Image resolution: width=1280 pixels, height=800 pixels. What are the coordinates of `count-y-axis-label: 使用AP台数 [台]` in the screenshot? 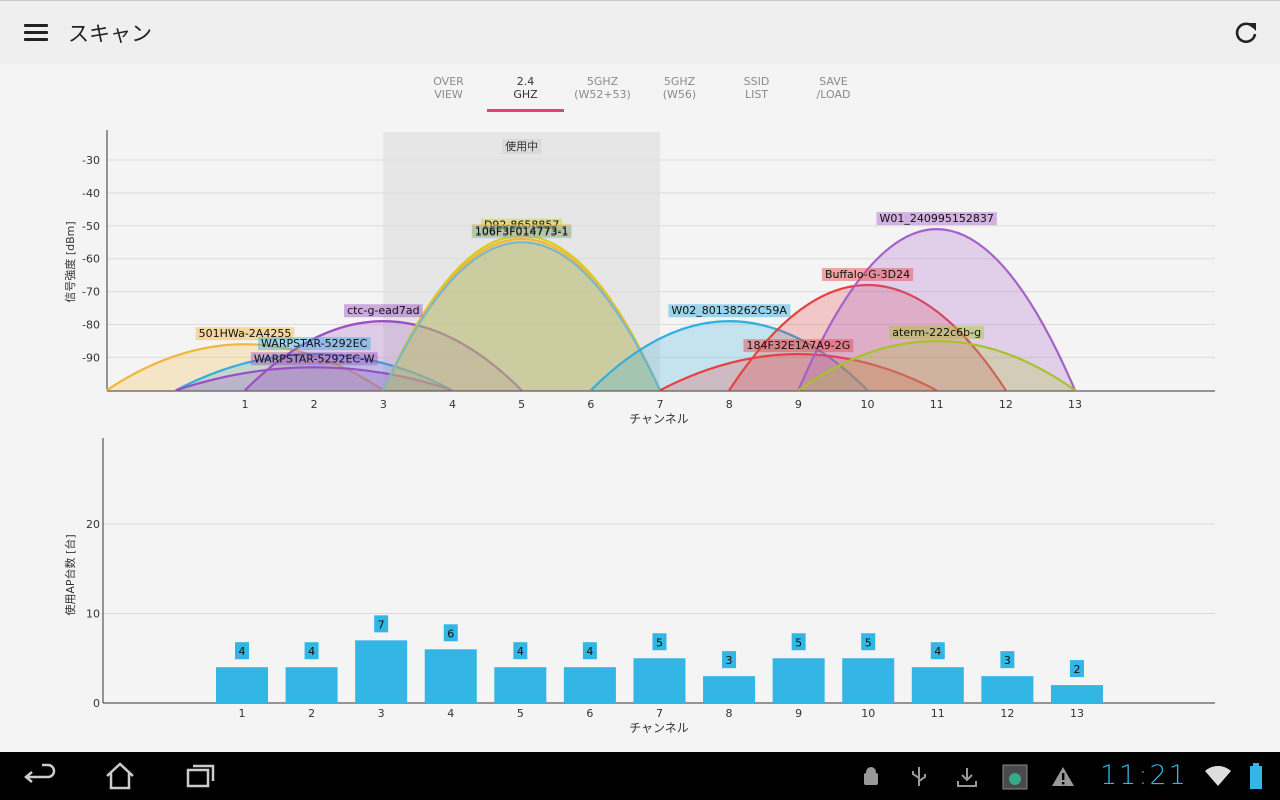 It's located at (70, 574).